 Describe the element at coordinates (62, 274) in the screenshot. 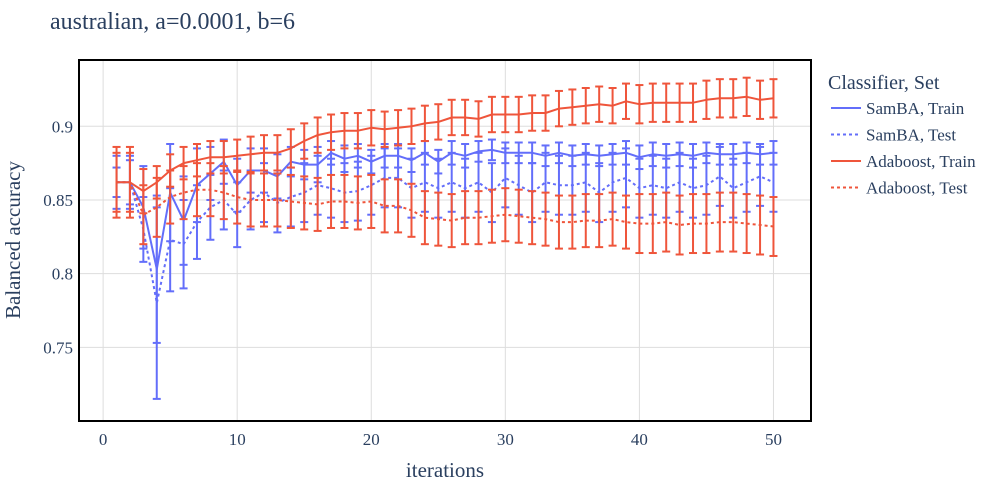

I see `y-tick-label: 0.8` at that location.